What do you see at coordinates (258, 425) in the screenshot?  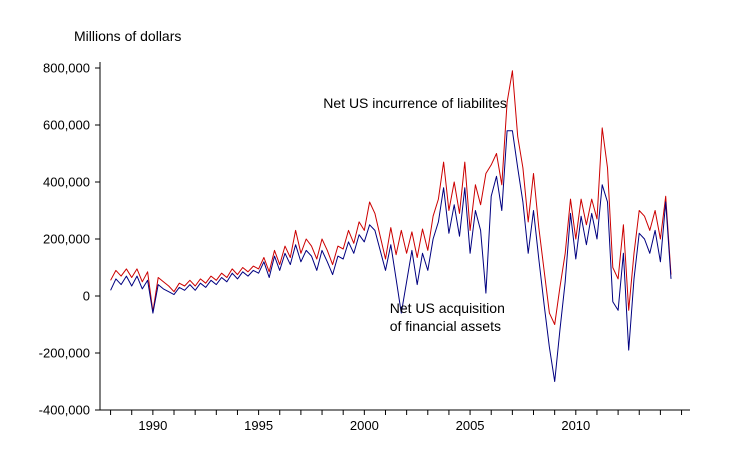 I see `x-tick-label: 1995` at bounding box center [258, 425].